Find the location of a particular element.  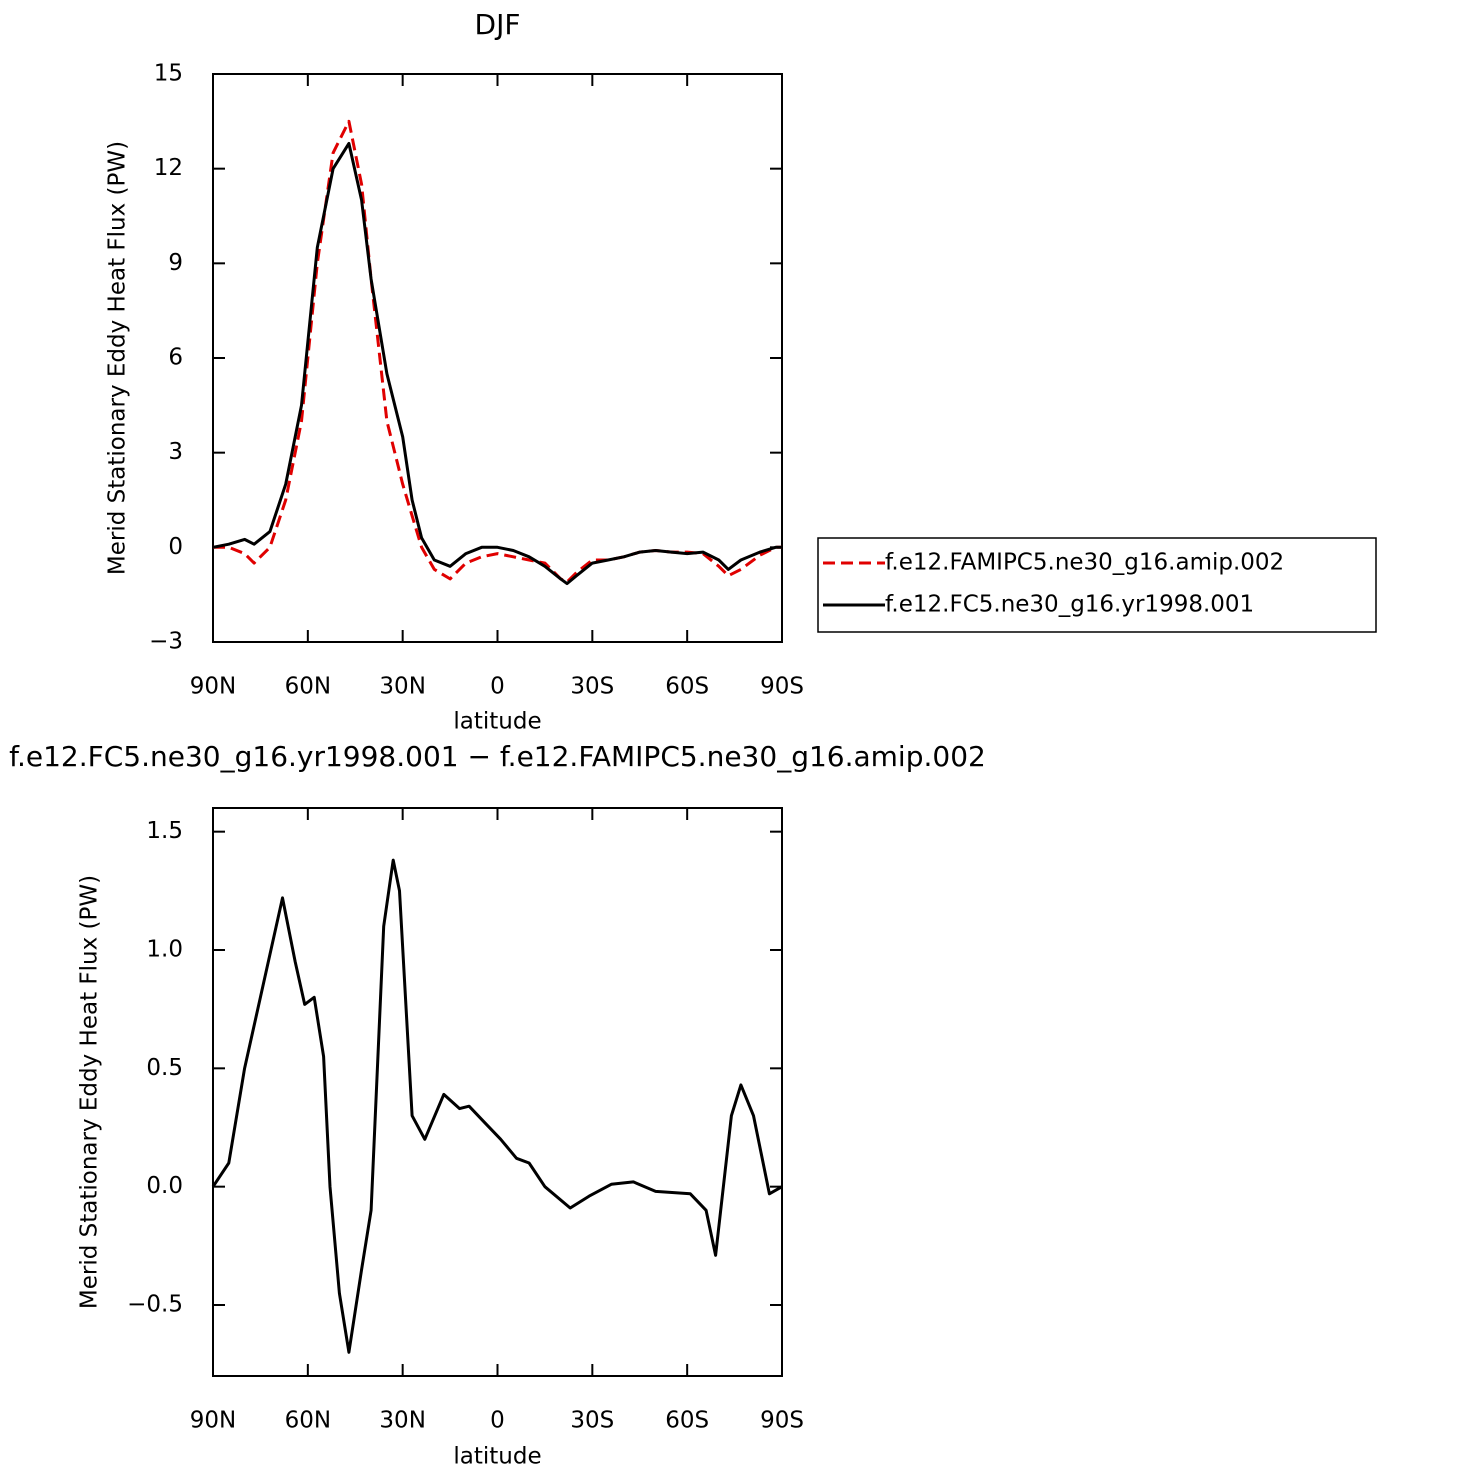

y-tick-label: 15 is located at coordinates (168, 74).